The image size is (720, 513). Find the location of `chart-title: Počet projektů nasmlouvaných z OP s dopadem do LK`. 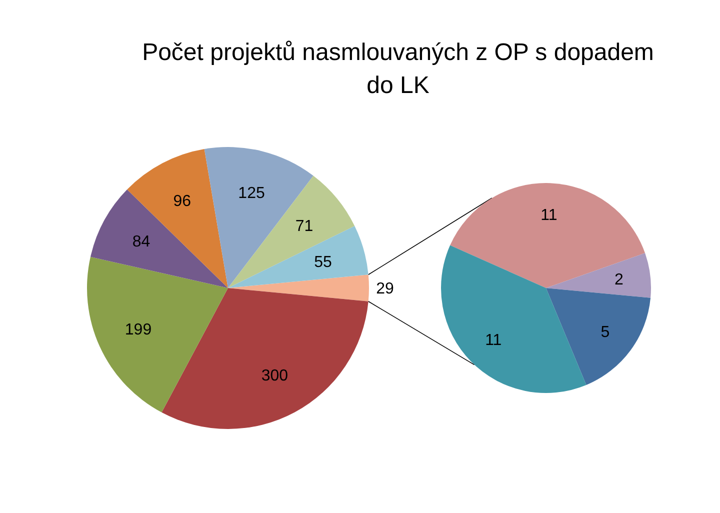

chart-title: Počet projektů nasmlouvaných z OP s dopadem do LK is located at coordinates (398, 69).